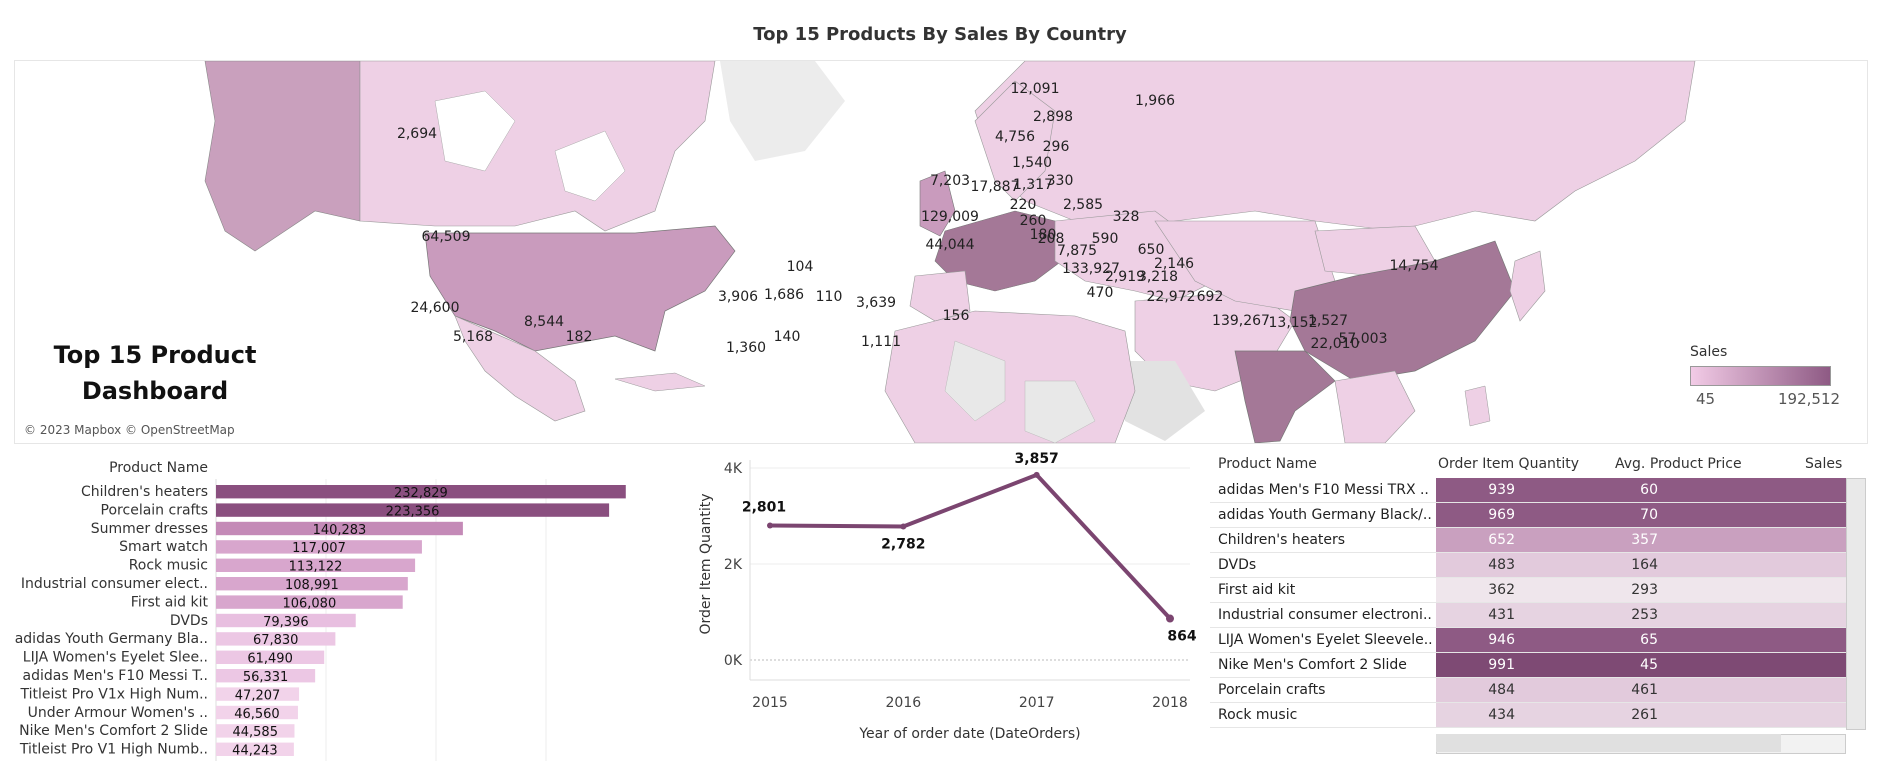  I want to click on map-value-label: 1,317, so click(1033, 185).